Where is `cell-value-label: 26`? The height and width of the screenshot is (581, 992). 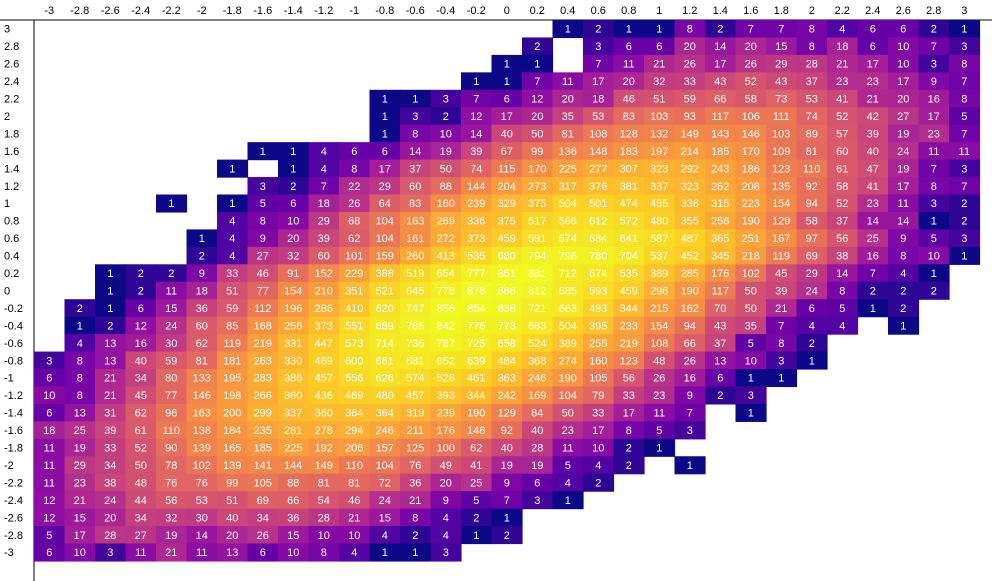 cell-value-label: 26 is located at coordinates (690, 65).